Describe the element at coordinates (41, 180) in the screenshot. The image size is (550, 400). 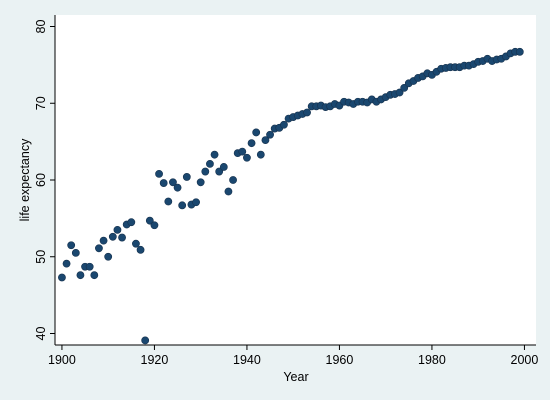
I see `y-tick-label: 60` at that location.